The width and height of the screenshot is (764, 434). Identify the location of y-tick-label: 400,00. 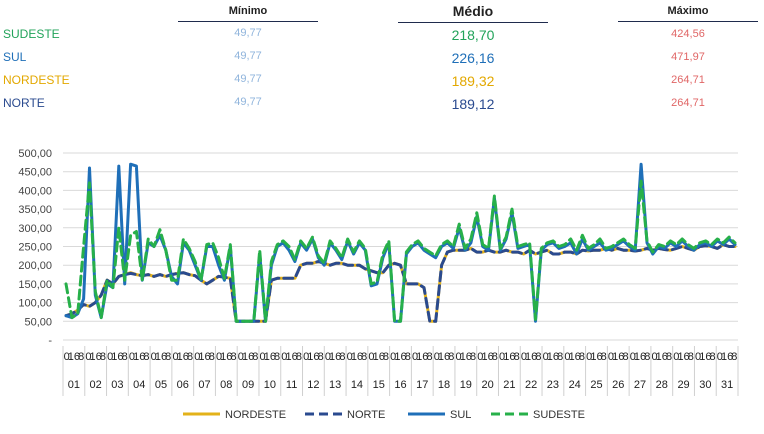
(35, 191).